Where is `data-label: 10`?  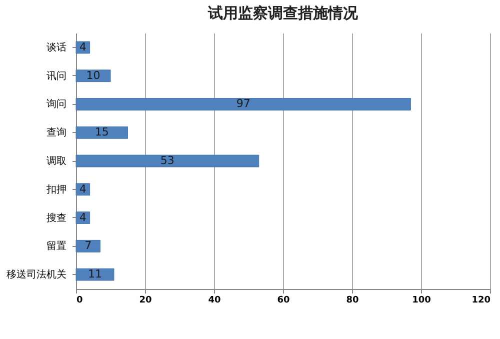 data-label: 10 is located at coordinates (93, 75).